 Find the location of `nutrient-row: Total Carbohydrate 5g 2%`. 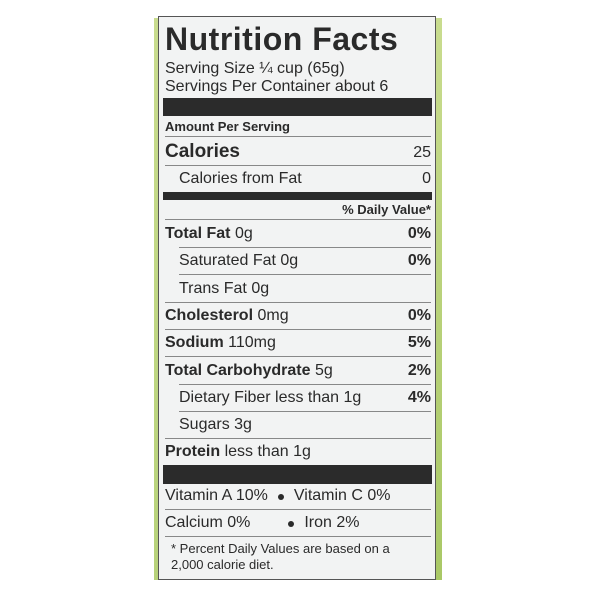

nutrient-row: Total Carbohydrate 5g 2% is located at coordinates (298, 371).